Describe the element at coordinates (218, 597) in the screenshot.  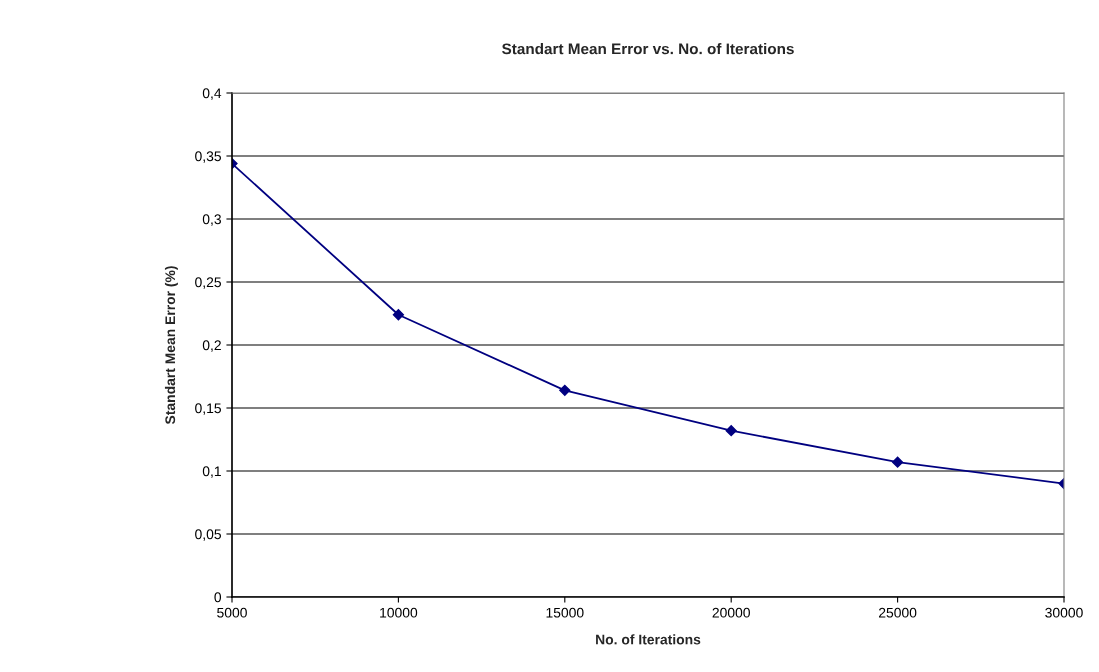
I see `y-tick-label: 0` at that location.